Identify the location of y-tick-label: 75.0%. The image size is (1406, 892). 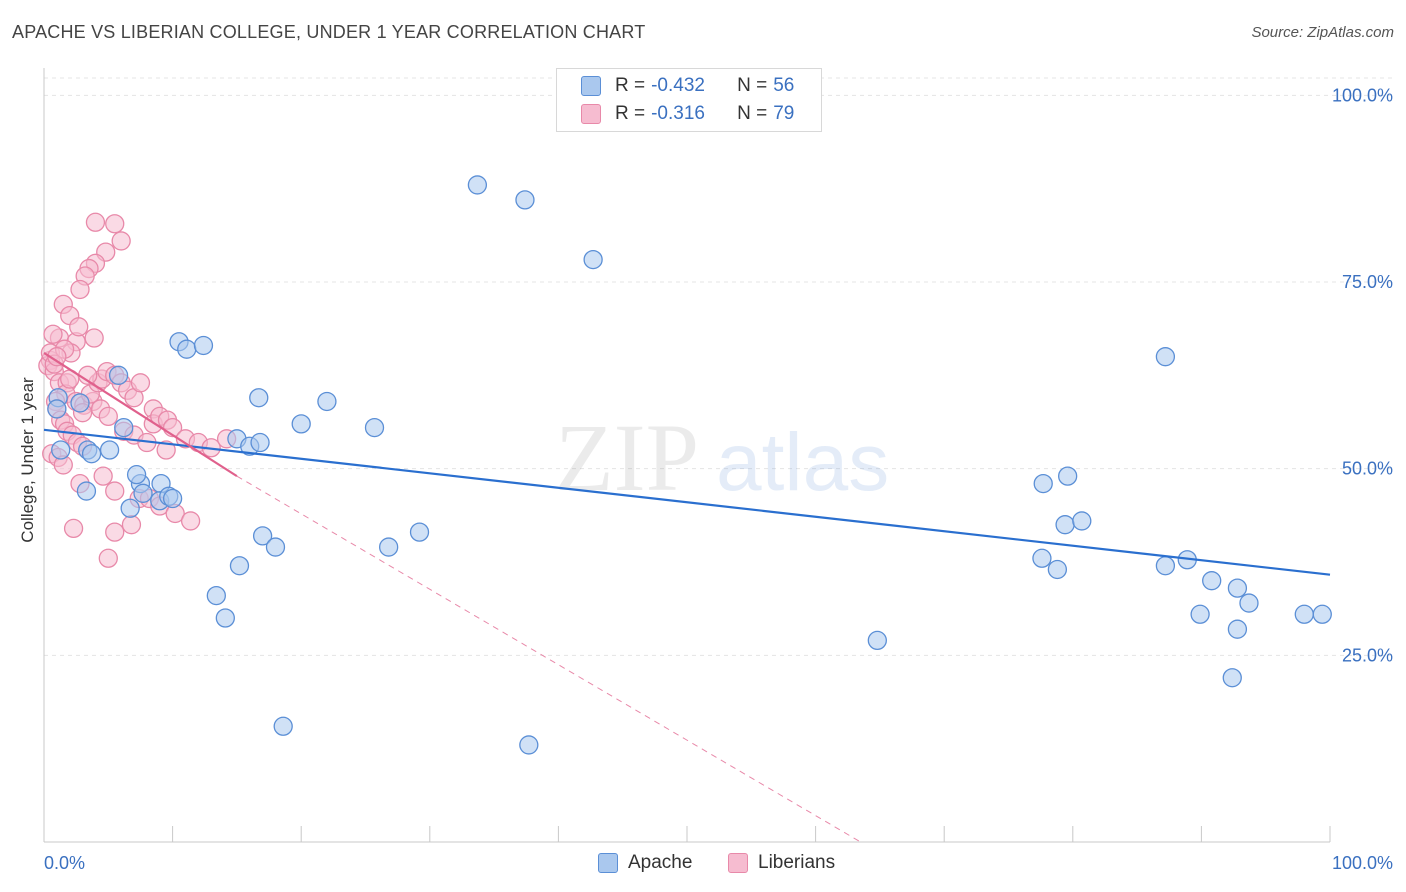
(1367, 282).